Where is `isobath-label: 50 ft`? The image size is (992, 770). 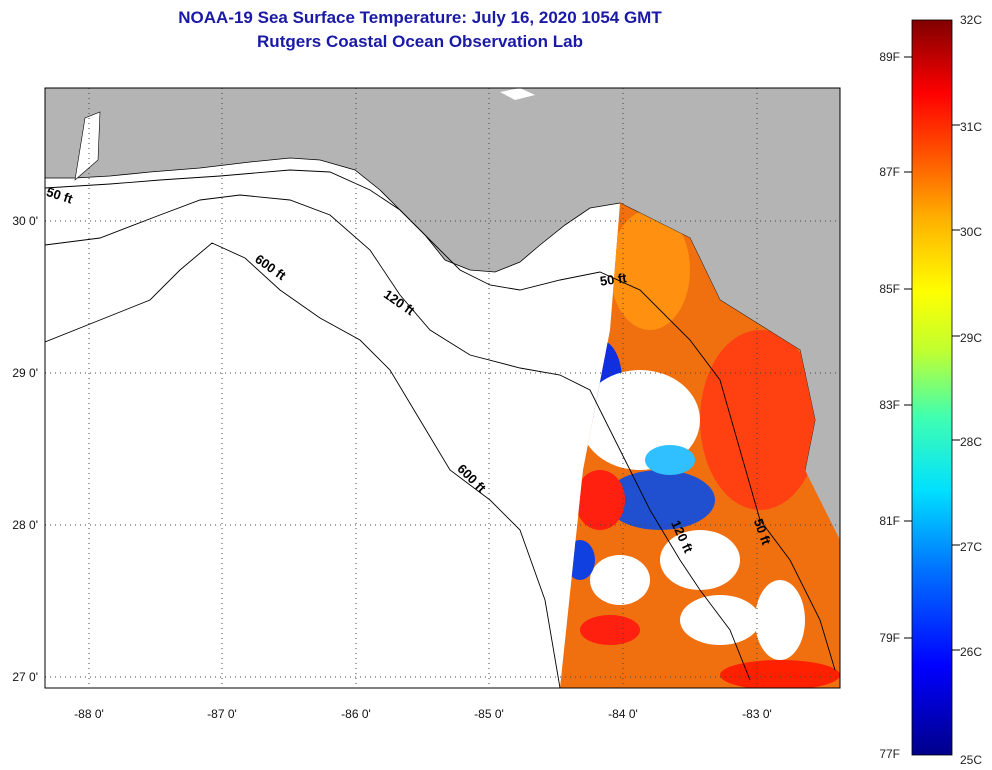
isobath-label: 50 ft is located at coordinates (613, 279).